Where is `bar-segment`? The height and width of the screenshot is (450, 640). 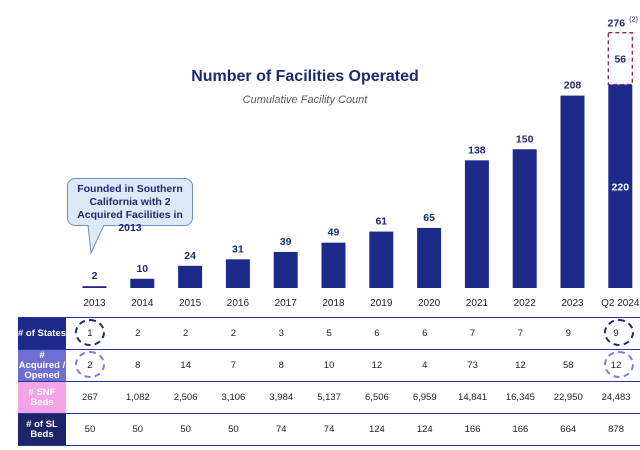 bar-segment is located at coordinates (620, 59).